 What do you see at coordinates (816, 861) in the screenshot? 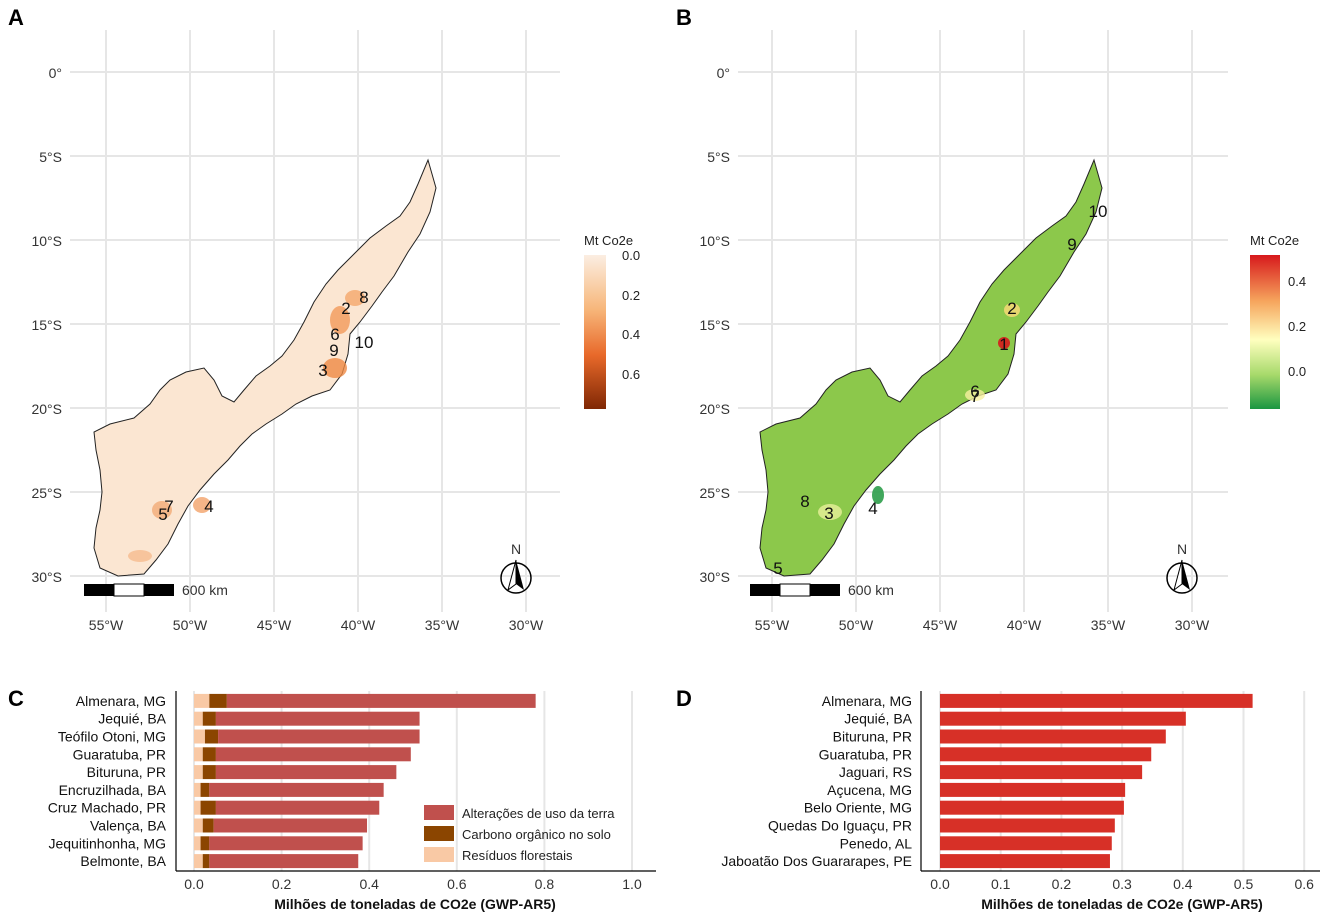
I see `category-label: Jaboatão Dos Guararapes, PE` at bounding box center [816, 861].